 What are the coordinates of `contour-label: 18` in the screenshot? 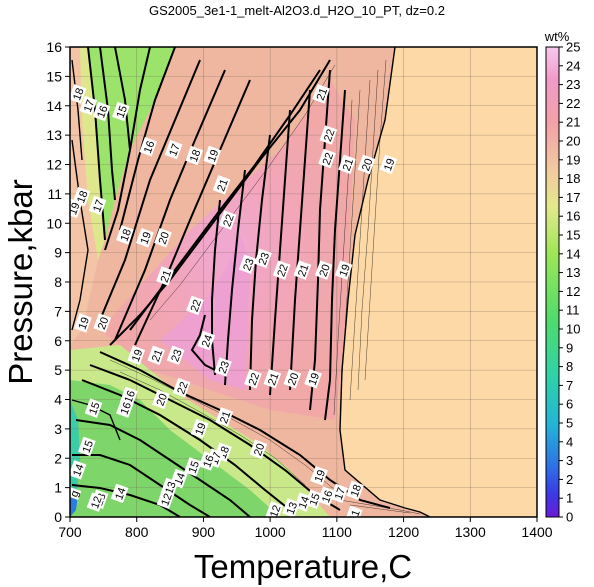 It's located at (194, 155).